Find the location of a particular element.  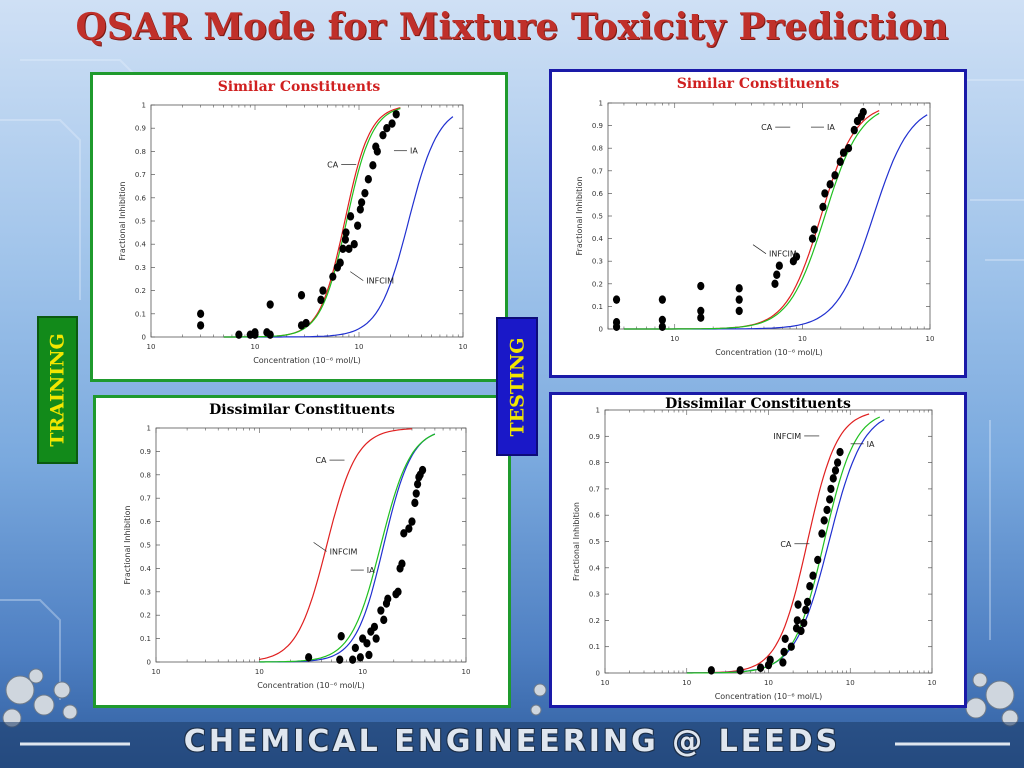

y-tick-label: 0.8 is located at coordinates (140, 152).